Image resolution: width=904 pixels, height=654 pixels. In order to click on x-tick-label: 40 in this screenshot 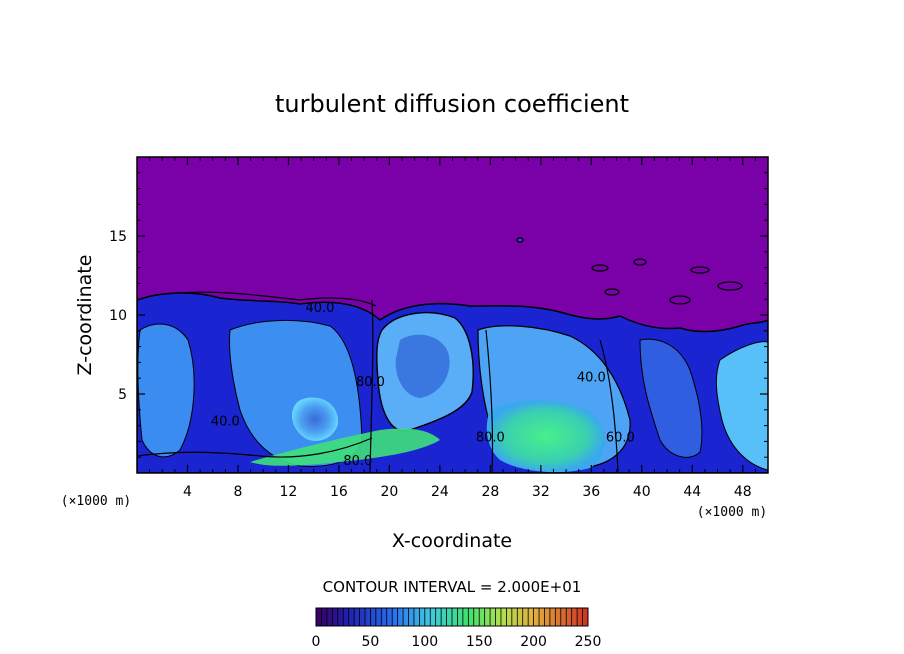, I will do `click(642, 492)`.